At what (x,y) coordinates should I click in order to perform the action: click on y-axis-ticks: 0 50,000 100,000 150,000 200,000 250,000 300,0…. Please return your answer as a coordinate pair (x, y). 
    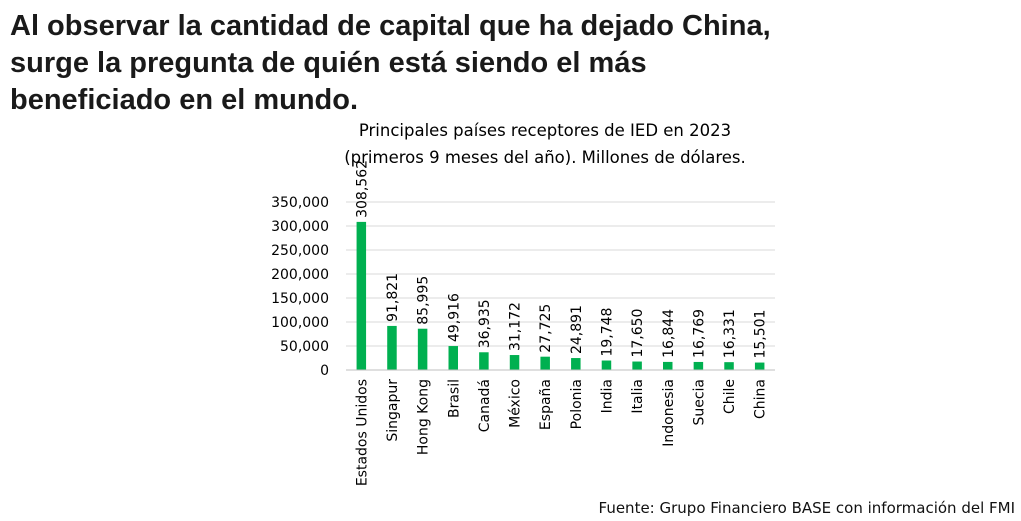
    Looking at the image, I should click on (300, 287).